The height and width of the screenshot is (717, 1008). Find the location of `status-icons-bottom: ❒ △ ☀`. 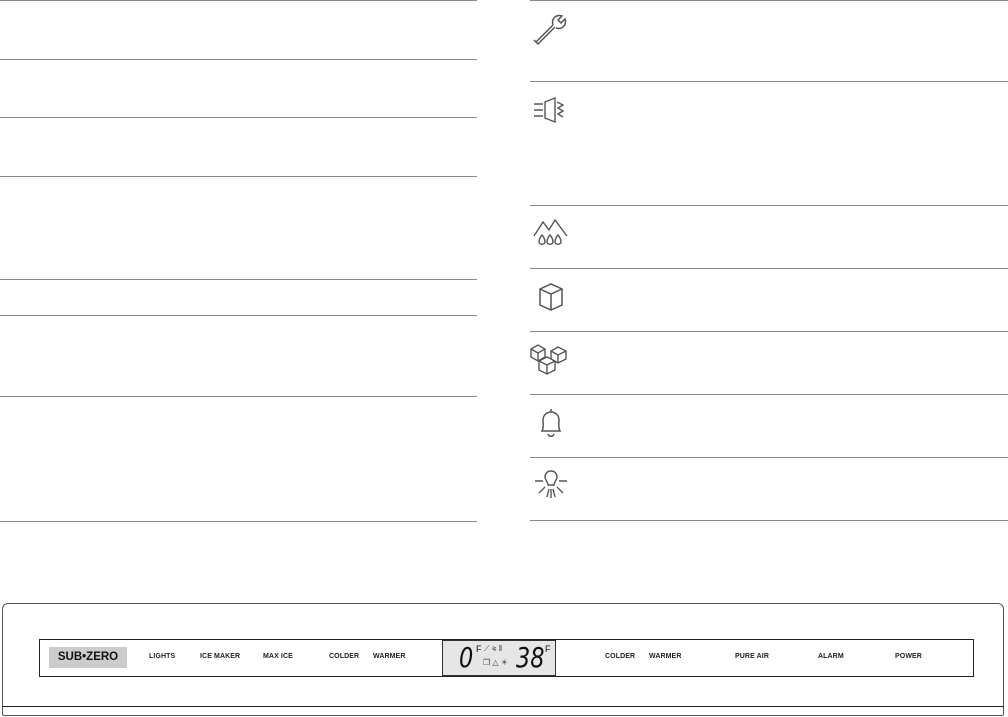

status-icons-bottom: ❒ △ ☀ is located at coordinates (495, 662).